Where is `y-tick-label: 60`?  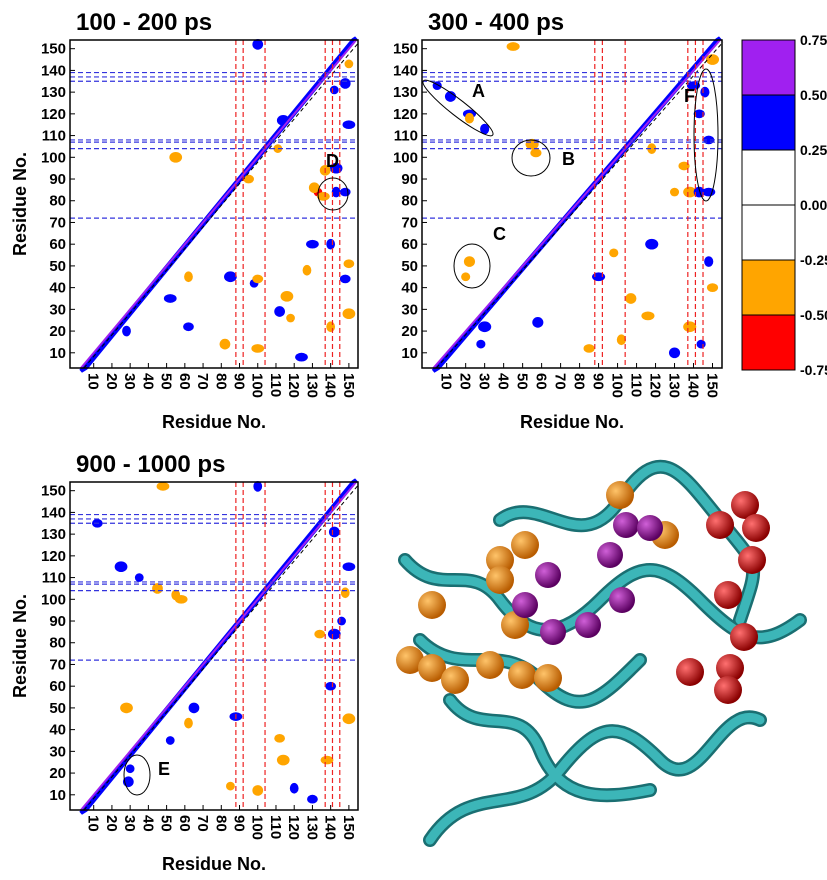 y-tick-label: 60 is located at coordinates (57, 686).